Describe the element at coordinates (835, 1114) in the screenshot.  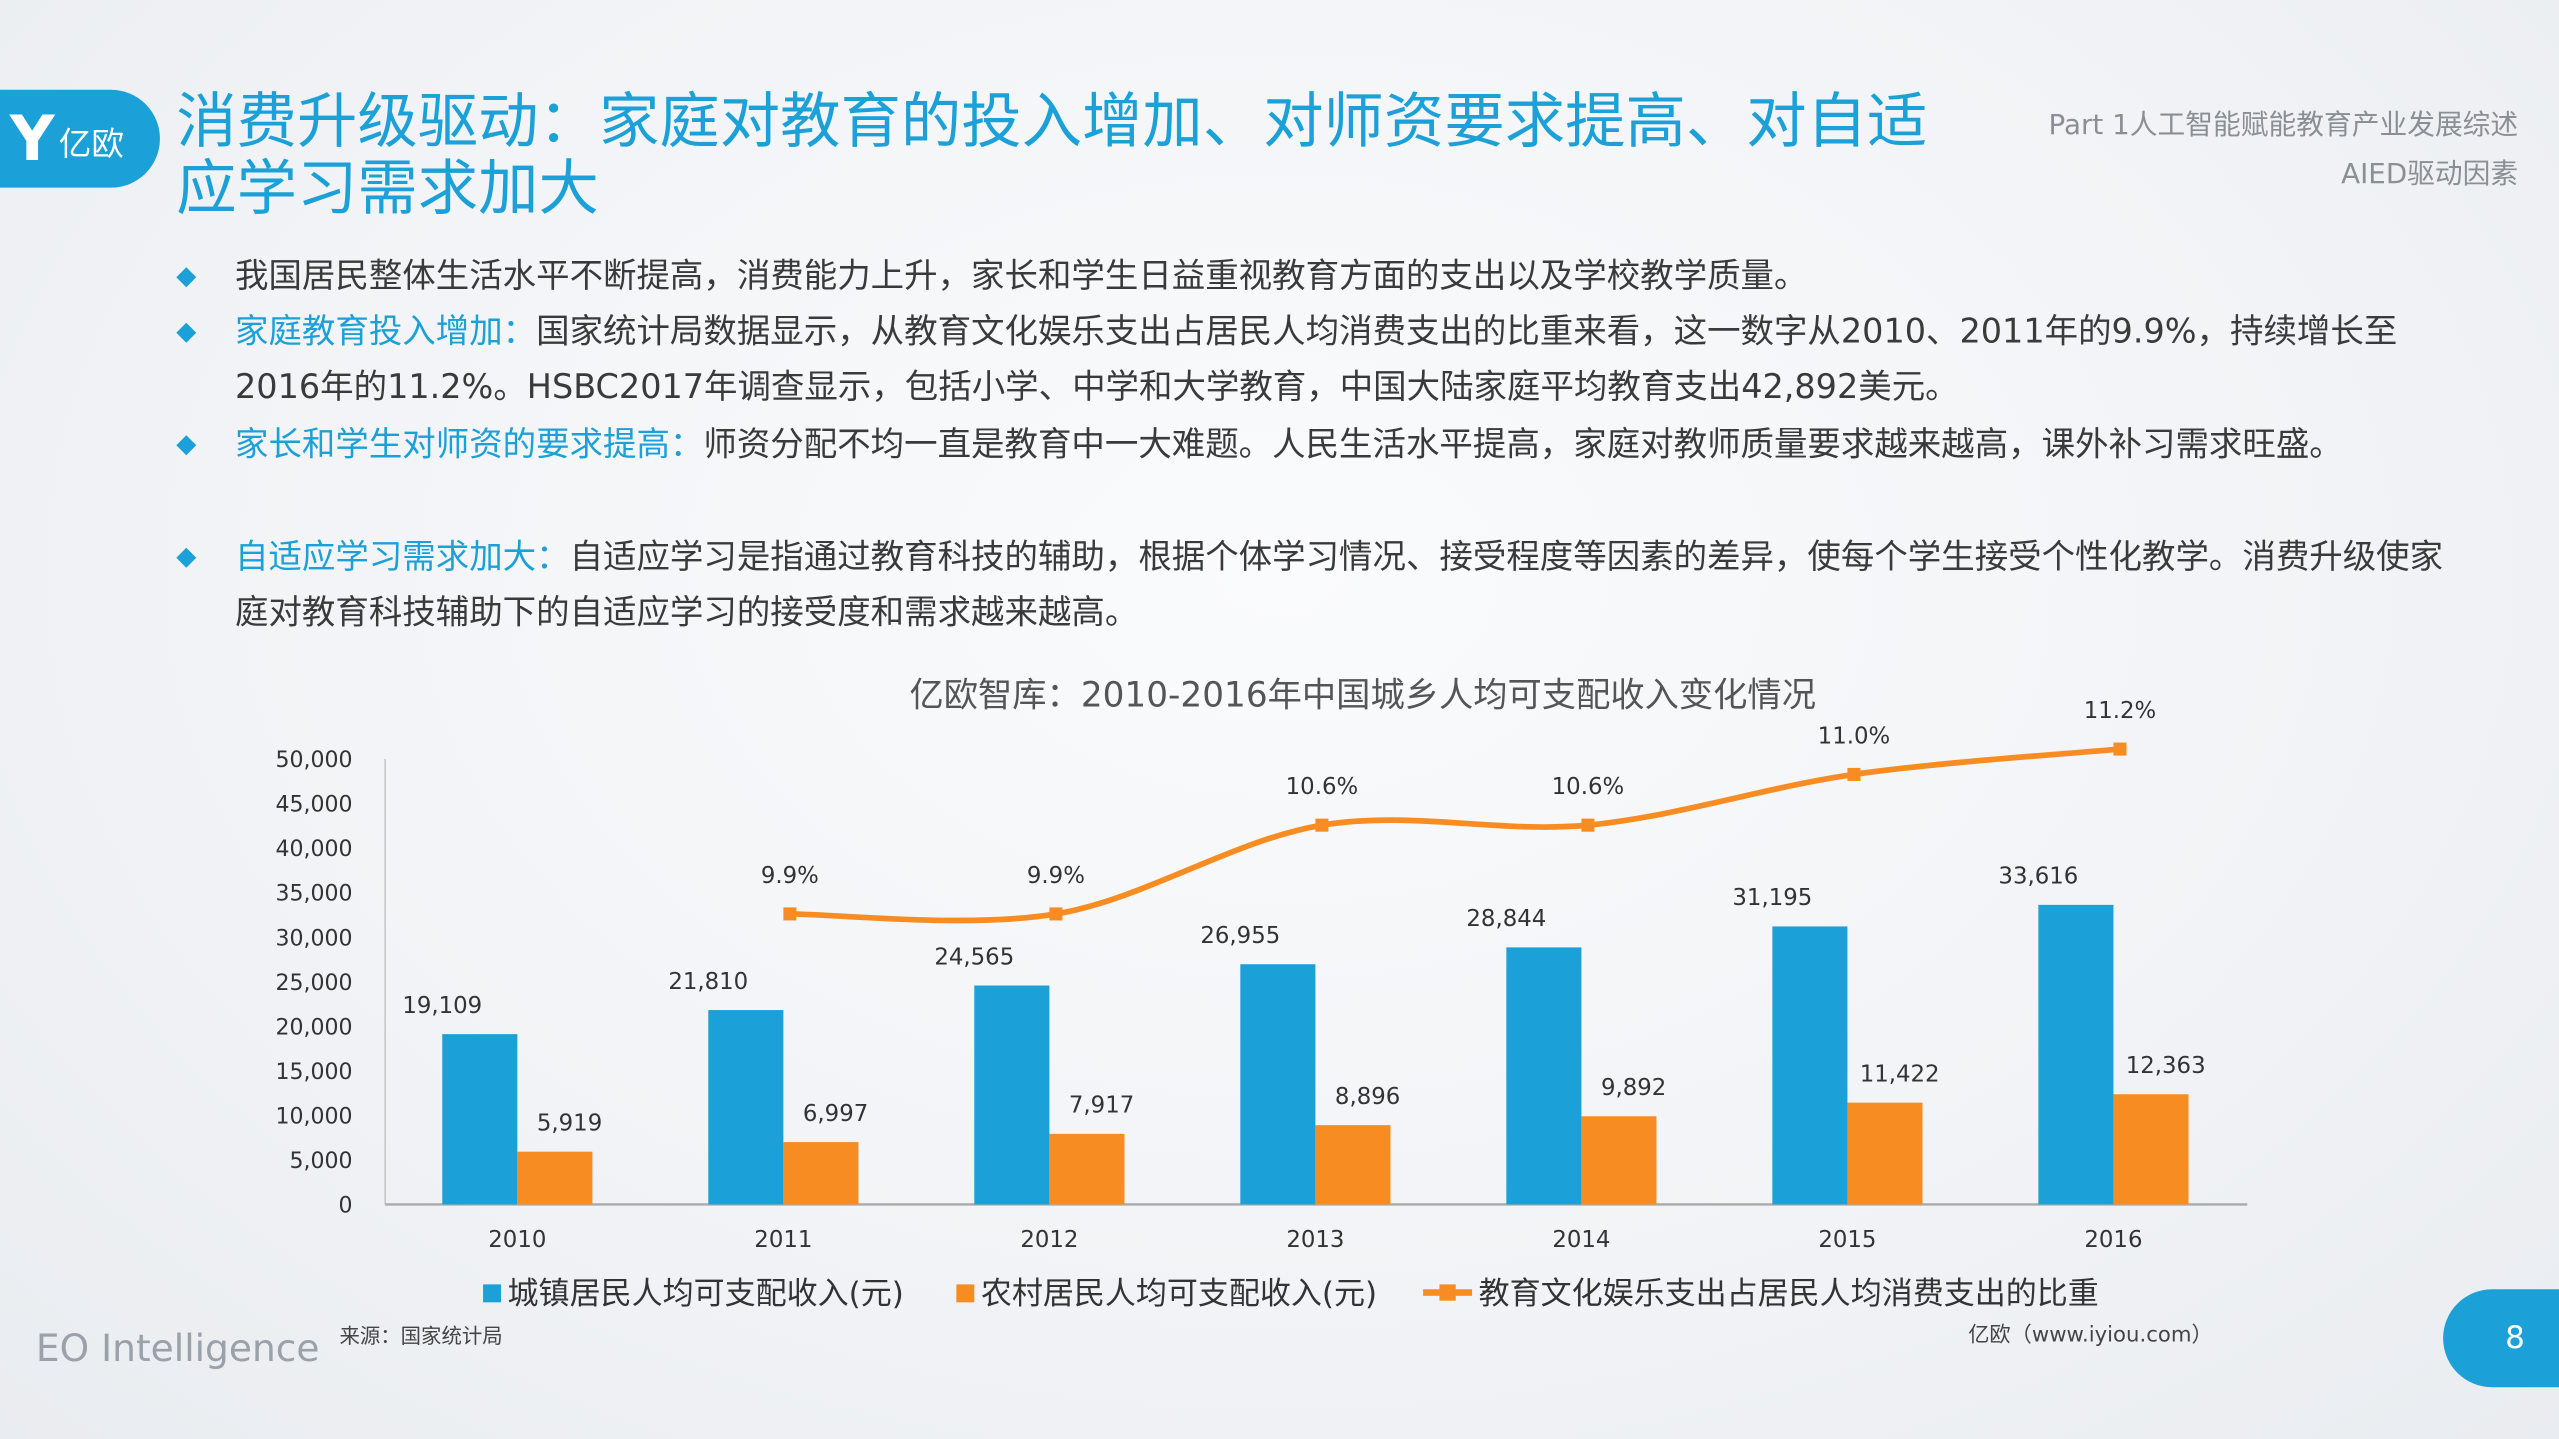
I see `bar-data-label: 6,997` at that location.